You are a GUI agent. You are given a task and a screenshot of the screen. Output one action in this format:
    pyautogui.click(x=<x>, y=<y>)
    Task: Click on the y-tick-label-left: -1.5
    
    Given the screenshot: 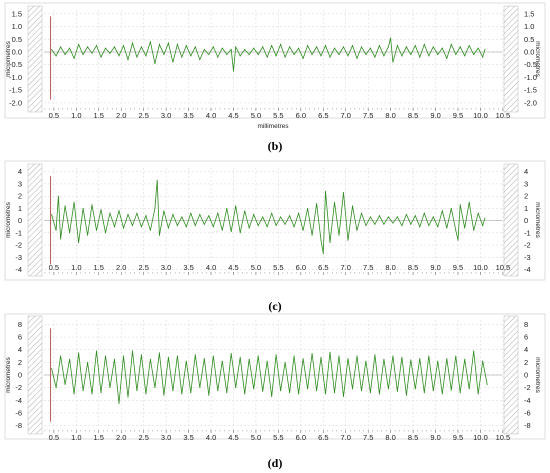 What is the action you would take?
    pyautogui.click(x=15, y=90)
    